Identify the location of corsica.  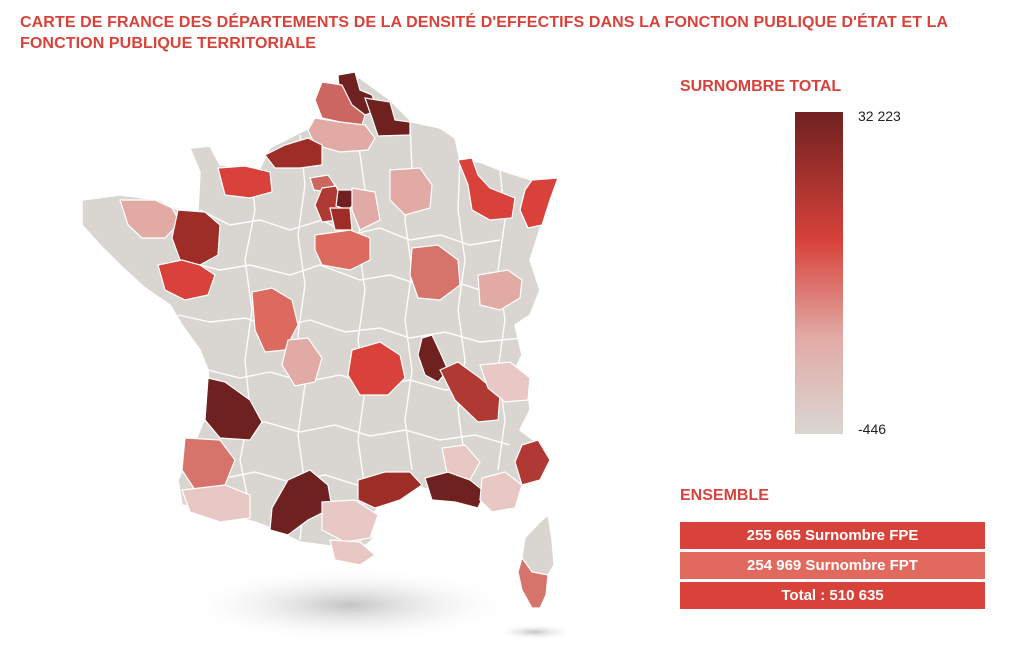
(536, 561).